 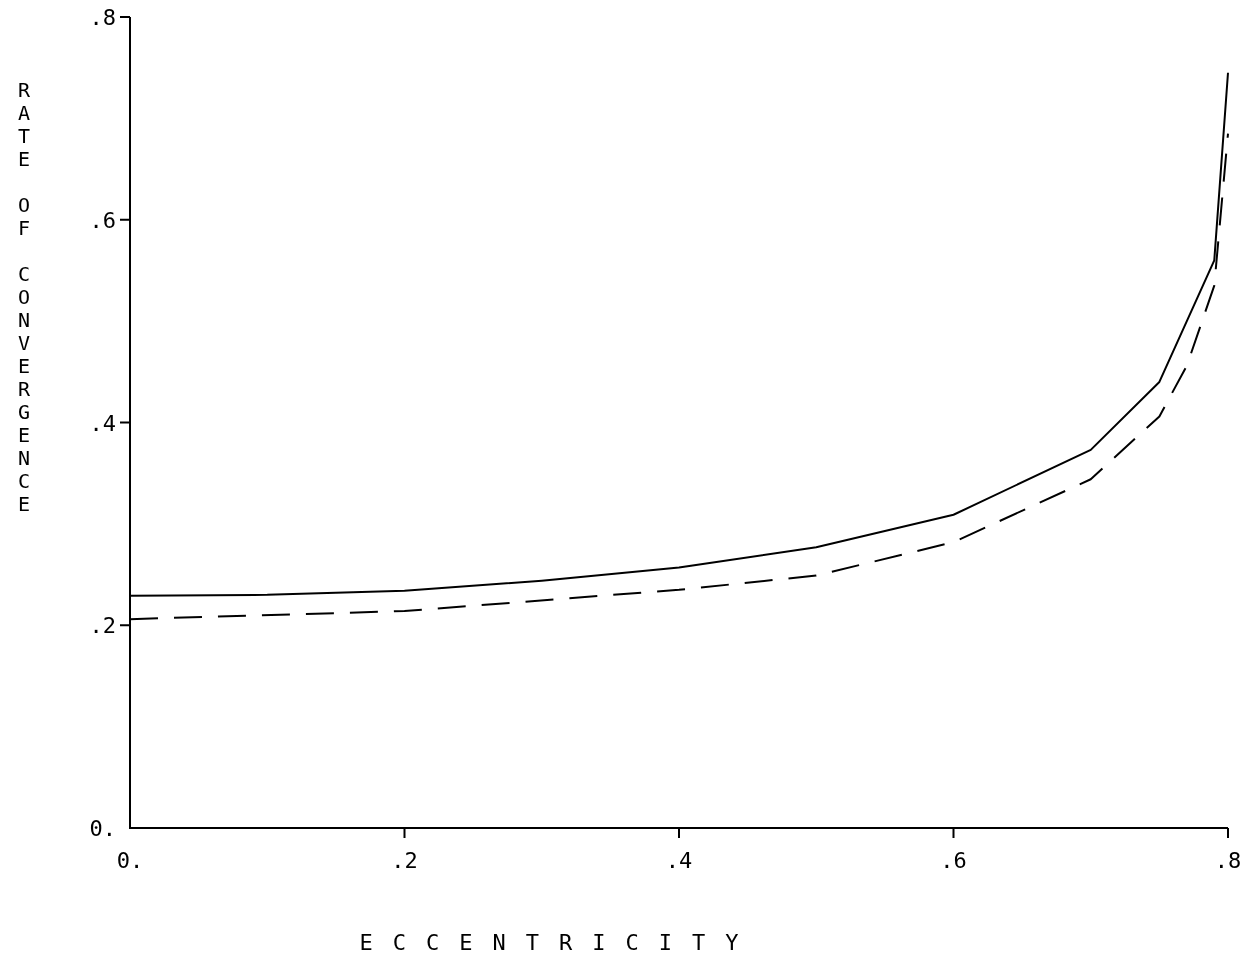 What do you see at coordinates (102, 17) in the screenshot?
I see `y-tick-label: .8` at bounding box center [102, 17].